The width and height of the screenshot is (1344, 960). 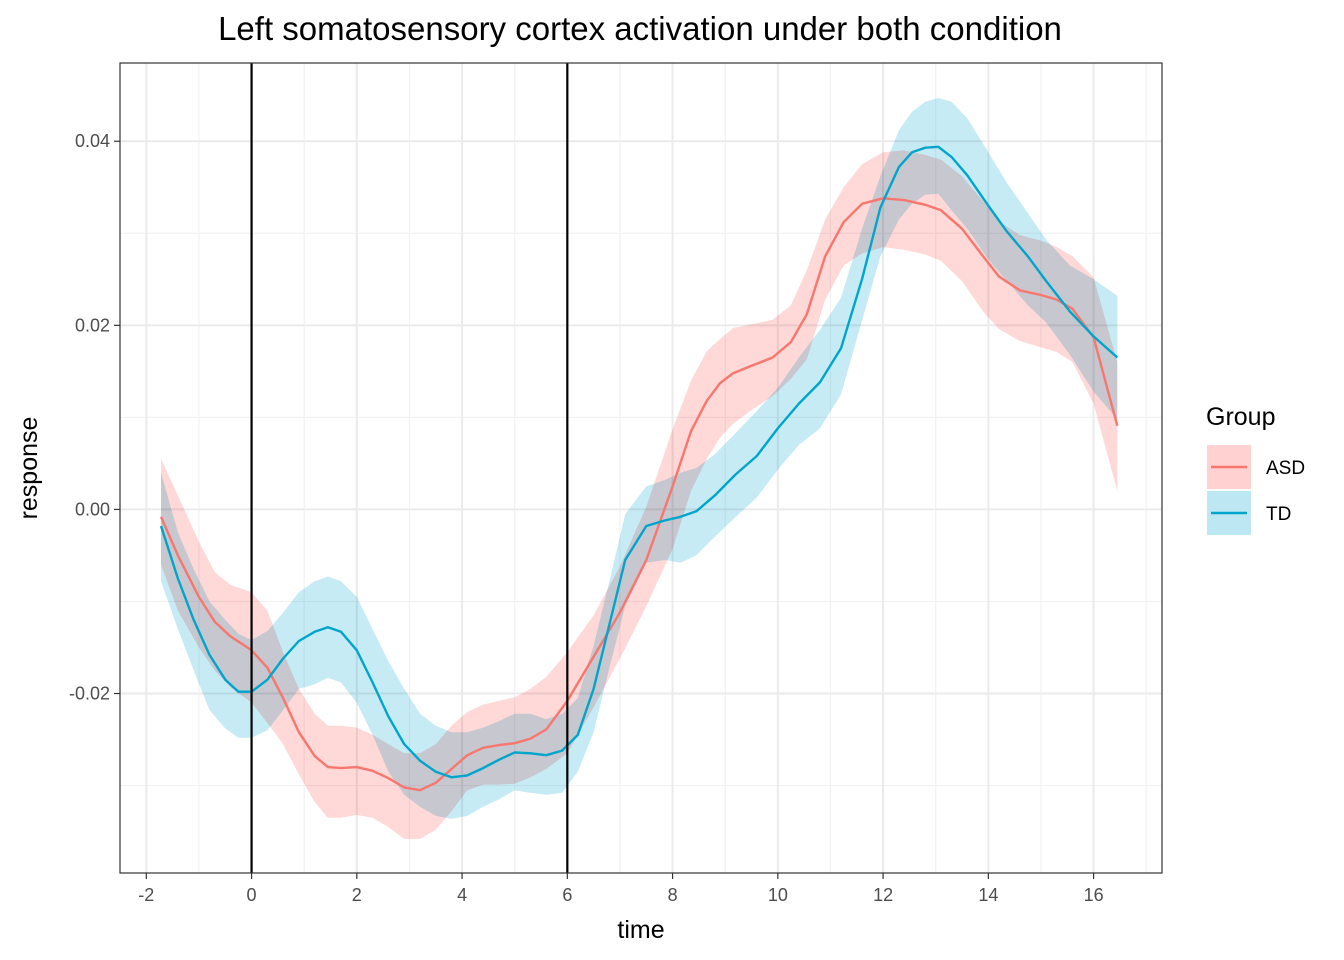 I want to click on x-tick-label: 10, so click(x=778, y=895).